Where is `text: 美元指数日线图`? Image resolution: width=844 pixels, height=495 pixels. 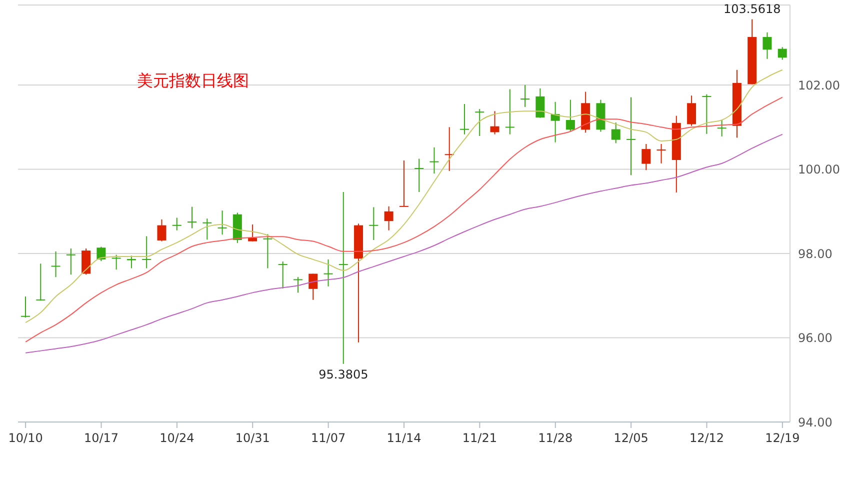 text: 美元指数日线图 is located at coordinates (193, 81).